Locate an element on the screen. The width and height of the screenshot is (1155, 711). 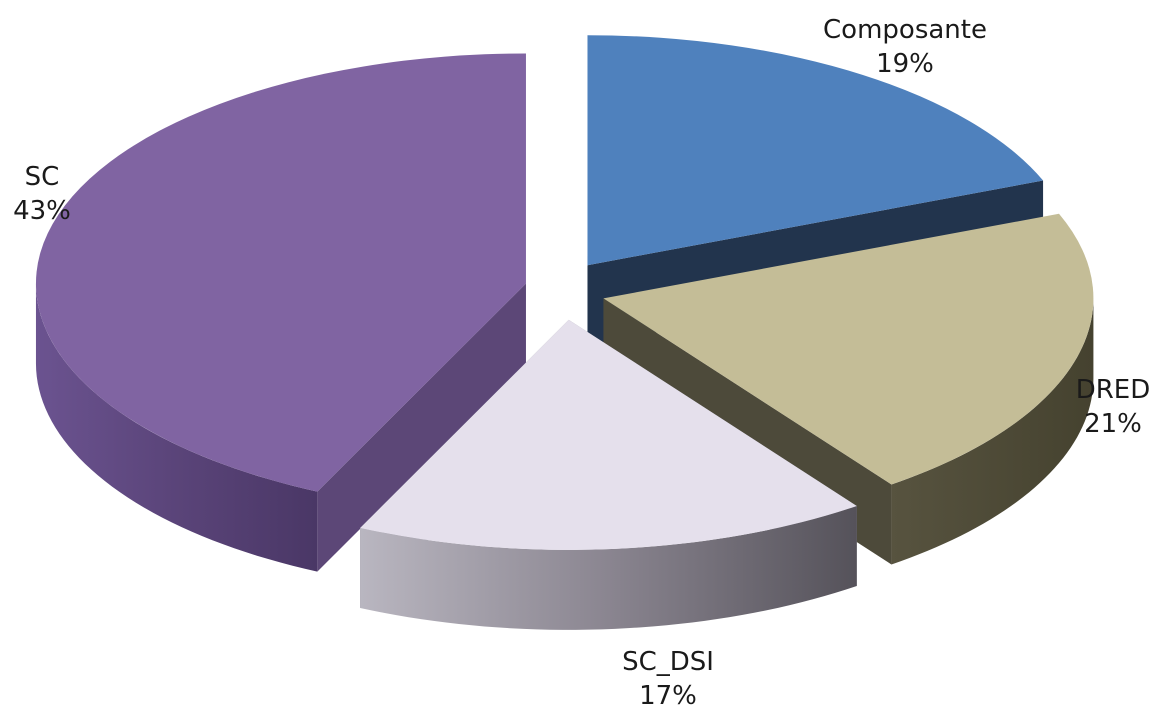
slice-label-sc-dsi: SC_DSI 17% is located at coordinates (668, 679).